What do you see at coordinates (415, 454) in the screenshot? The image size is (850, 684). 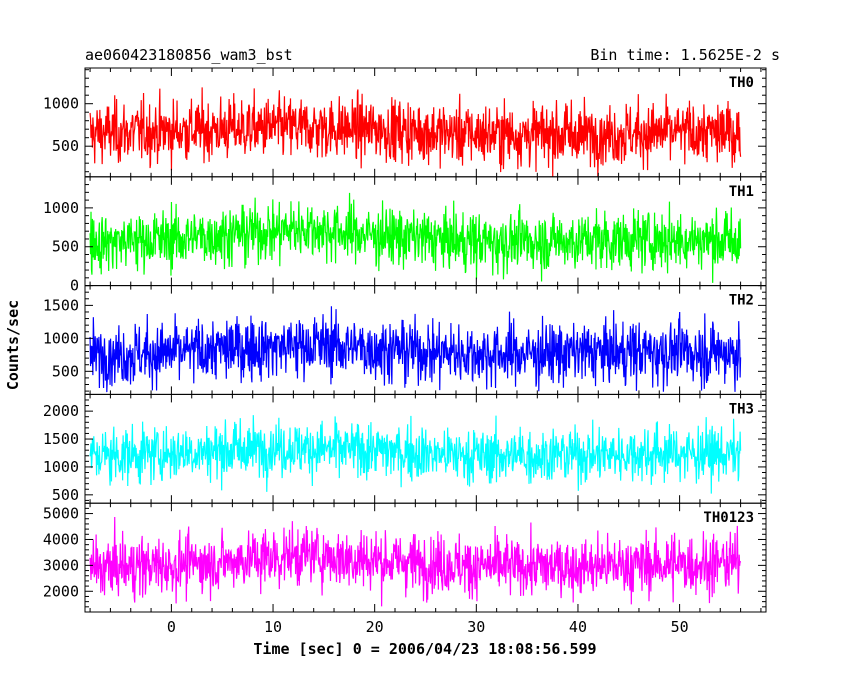 I see `series-line-th3` at bounding box center [415, 454].